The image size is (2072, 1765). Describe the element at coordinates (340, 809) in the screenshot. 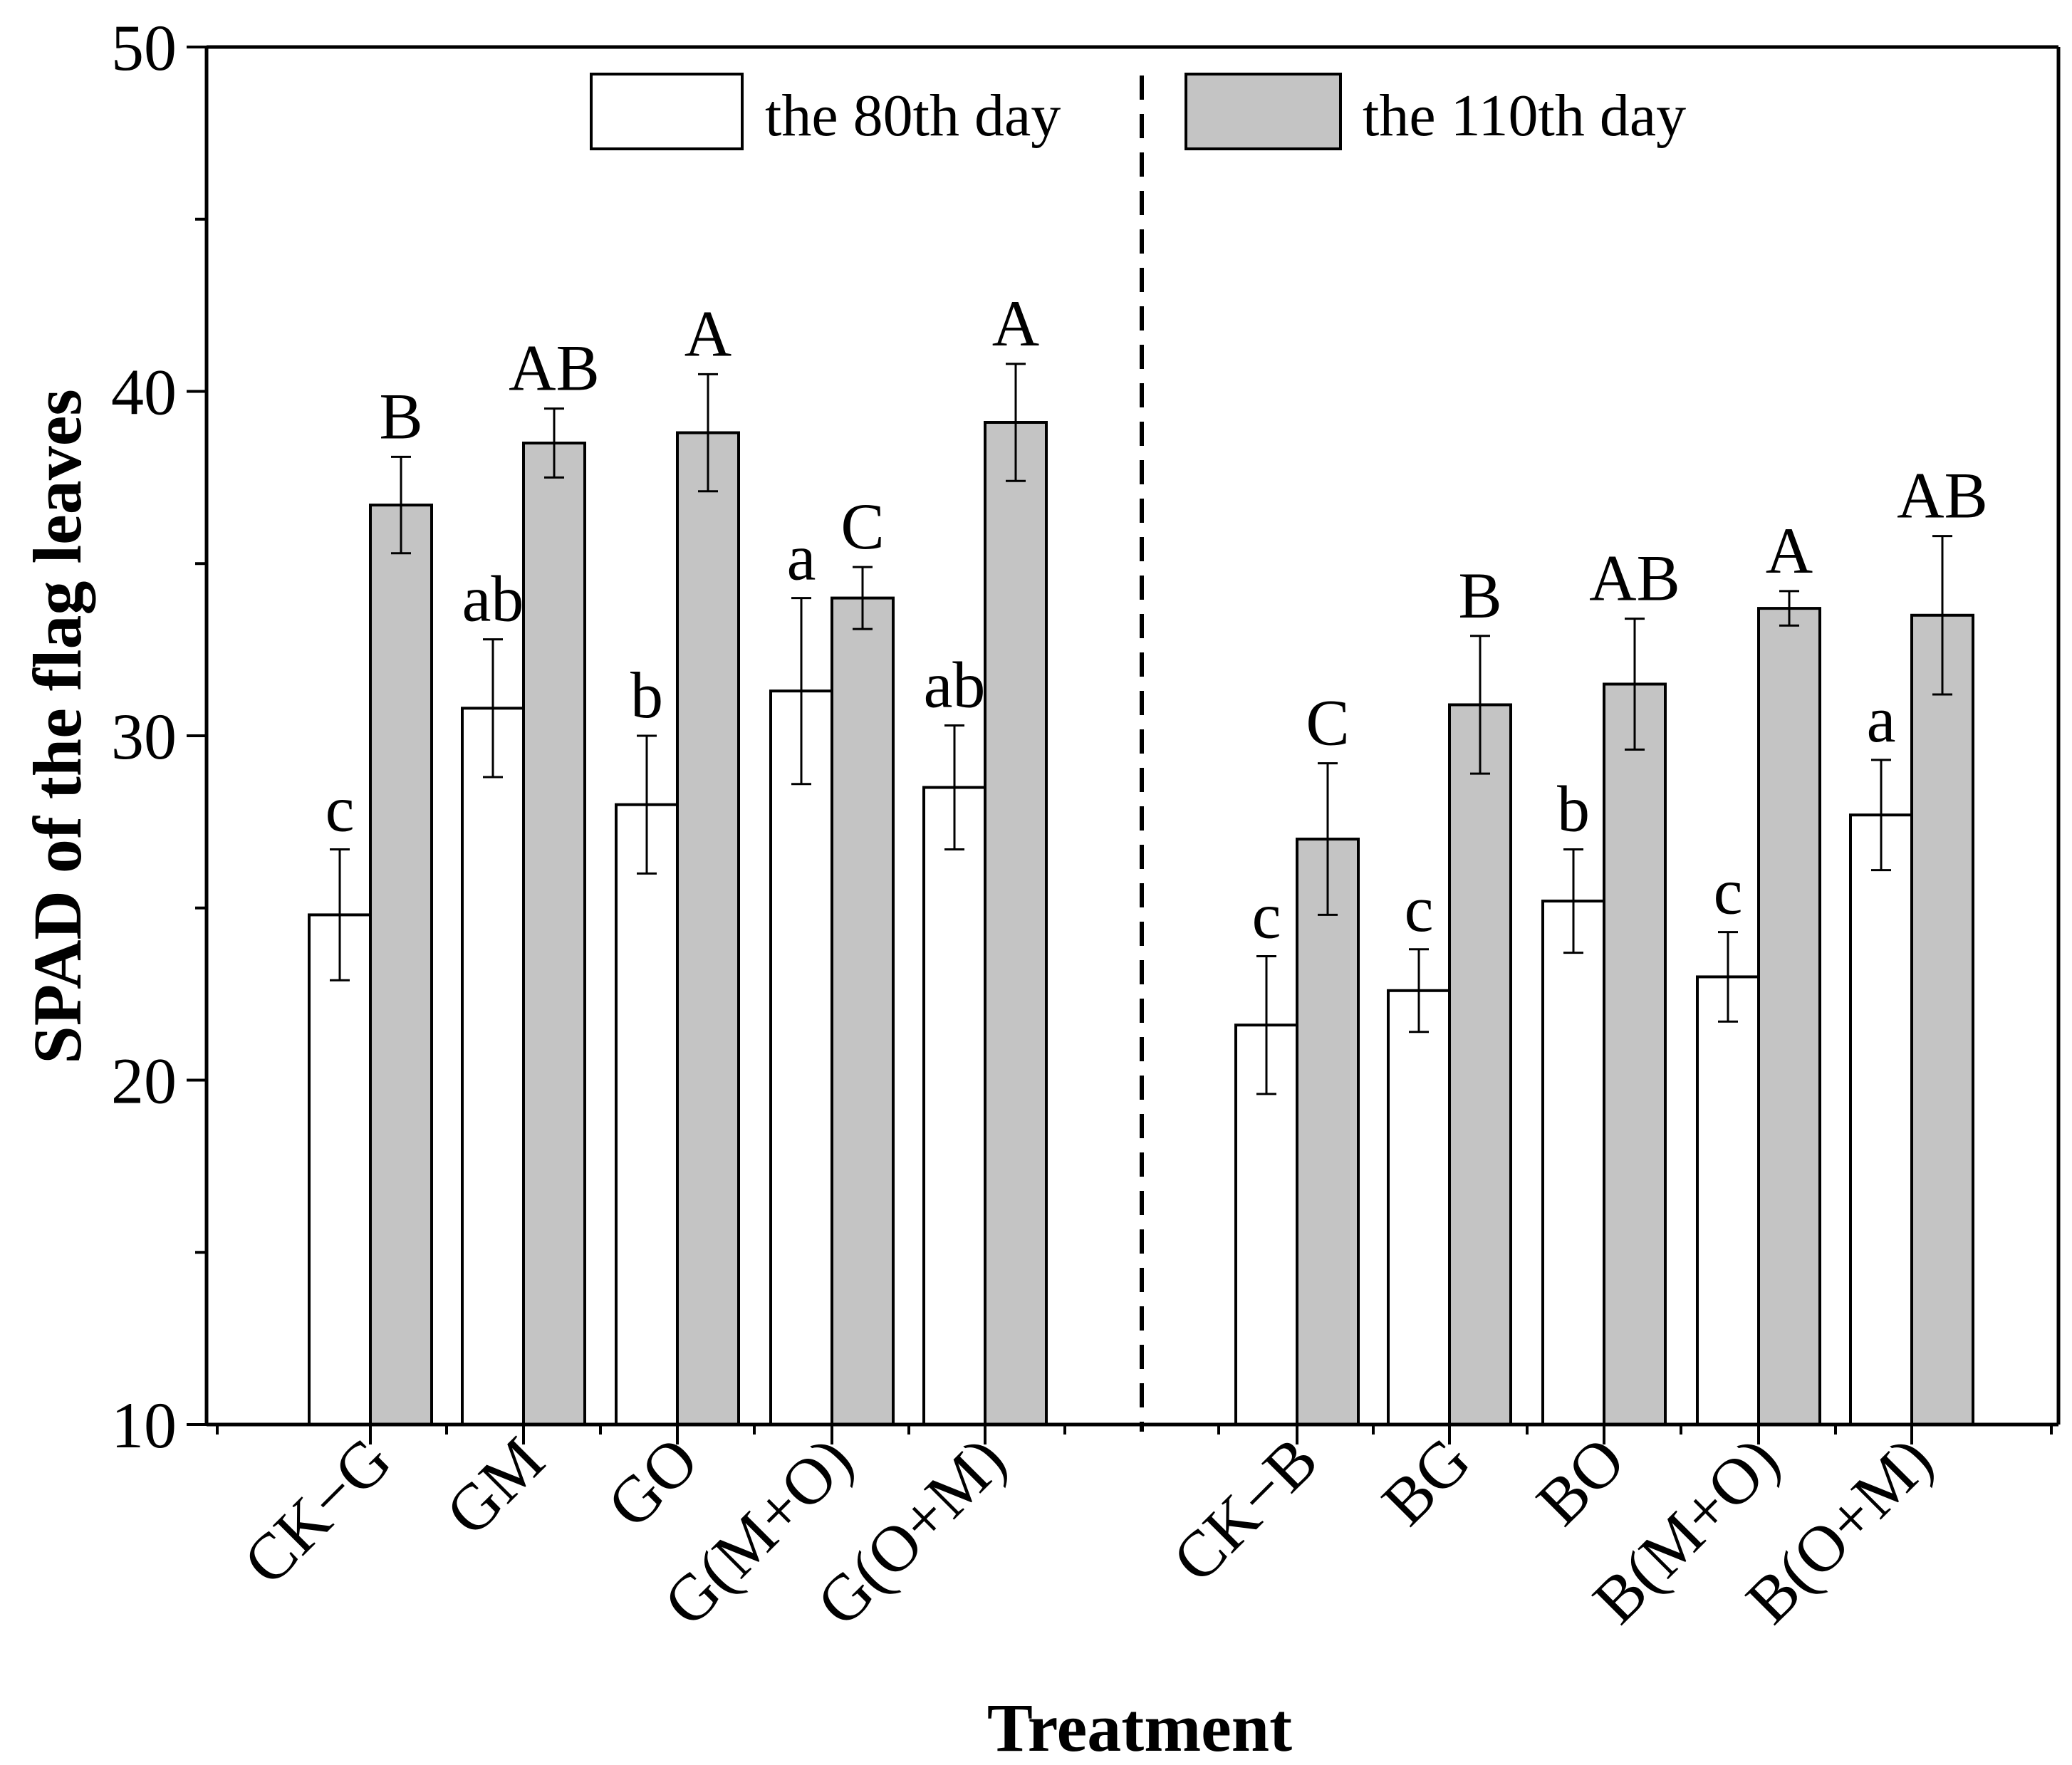

I see `sig-label-80th-day-1: c` at that location.